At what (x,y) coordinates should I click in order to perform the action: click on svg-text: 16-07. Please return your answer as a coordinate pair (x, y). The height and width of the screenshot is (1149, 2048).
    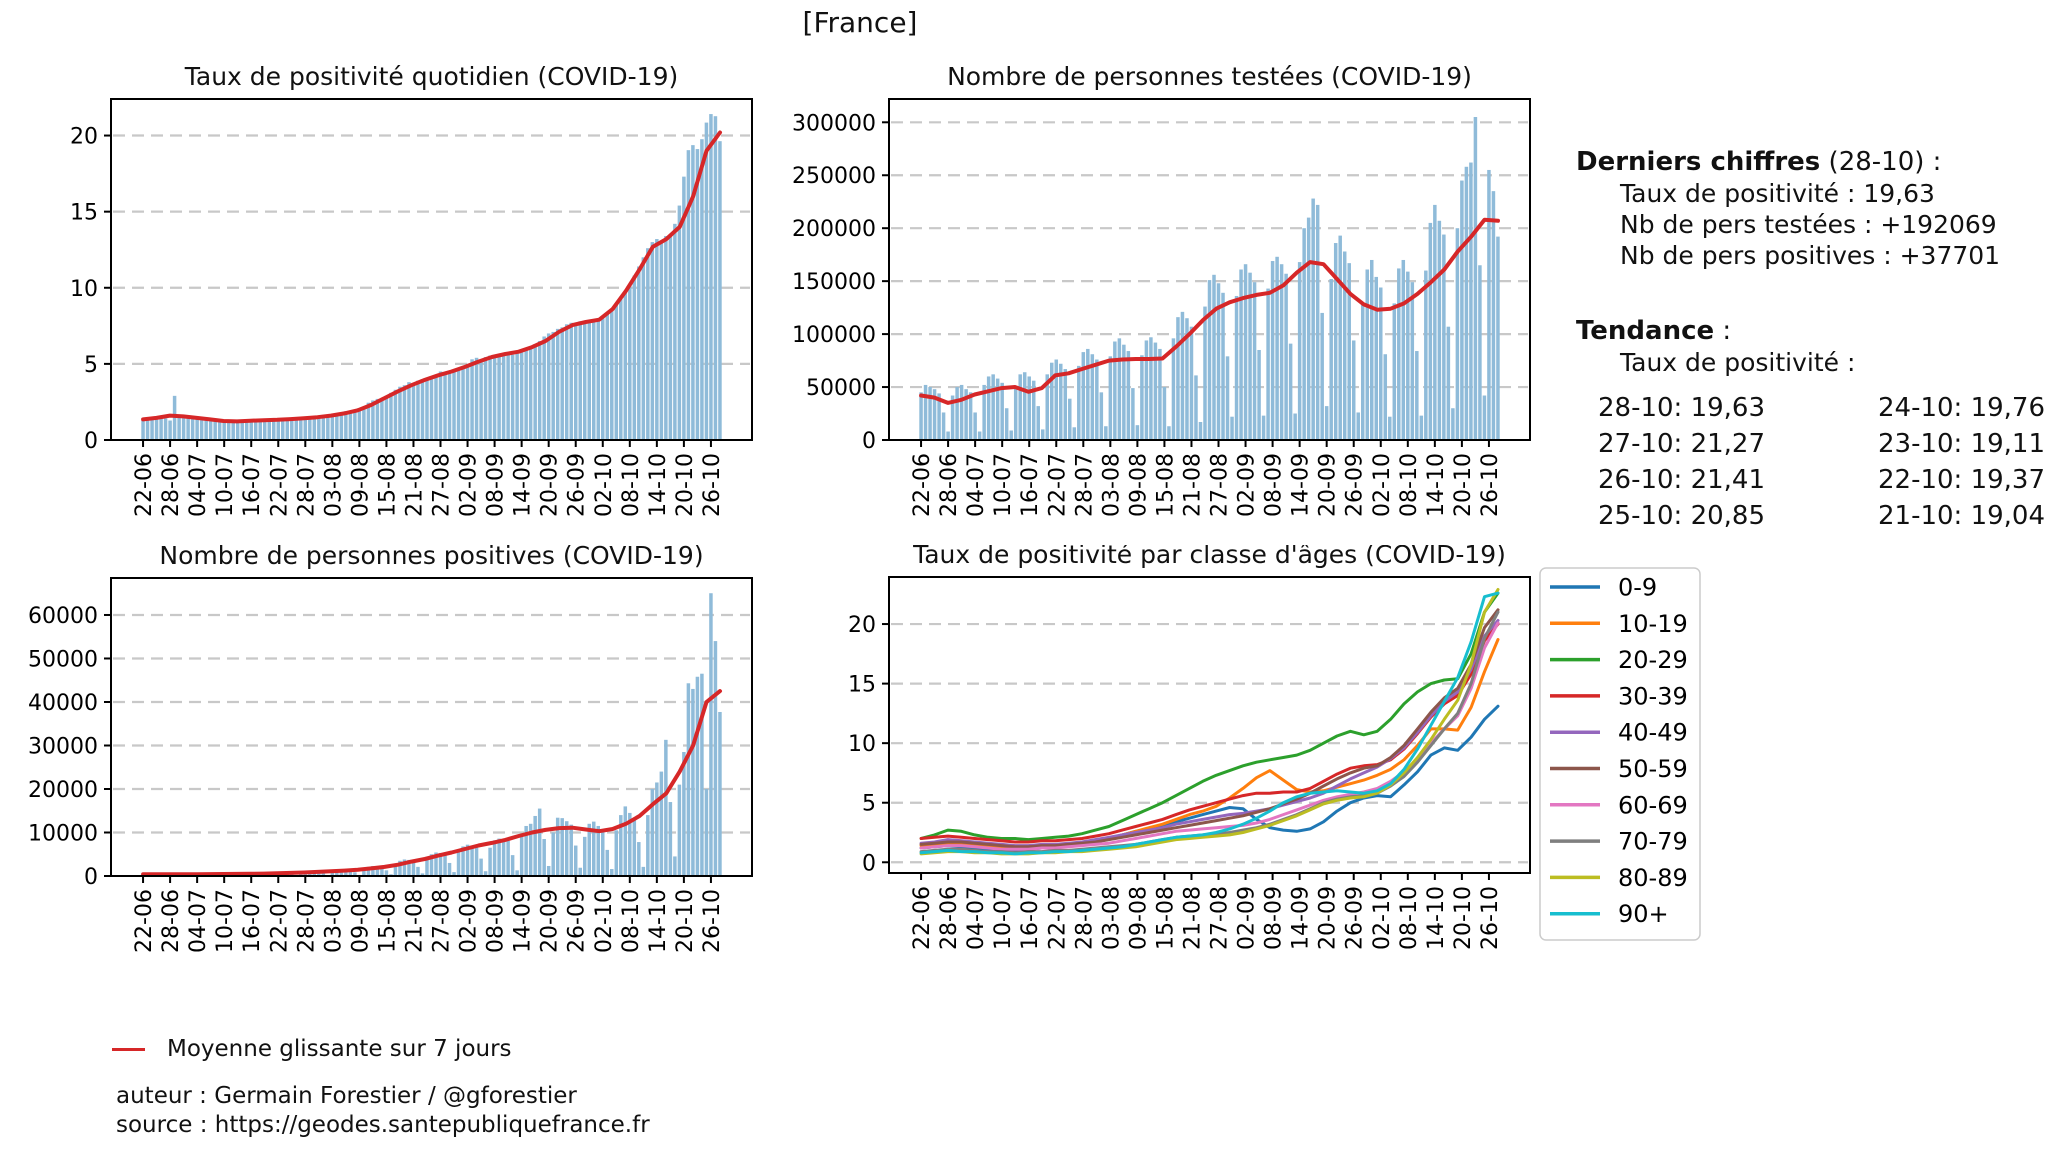
    Looking at the image, I should click on (1030, 485).